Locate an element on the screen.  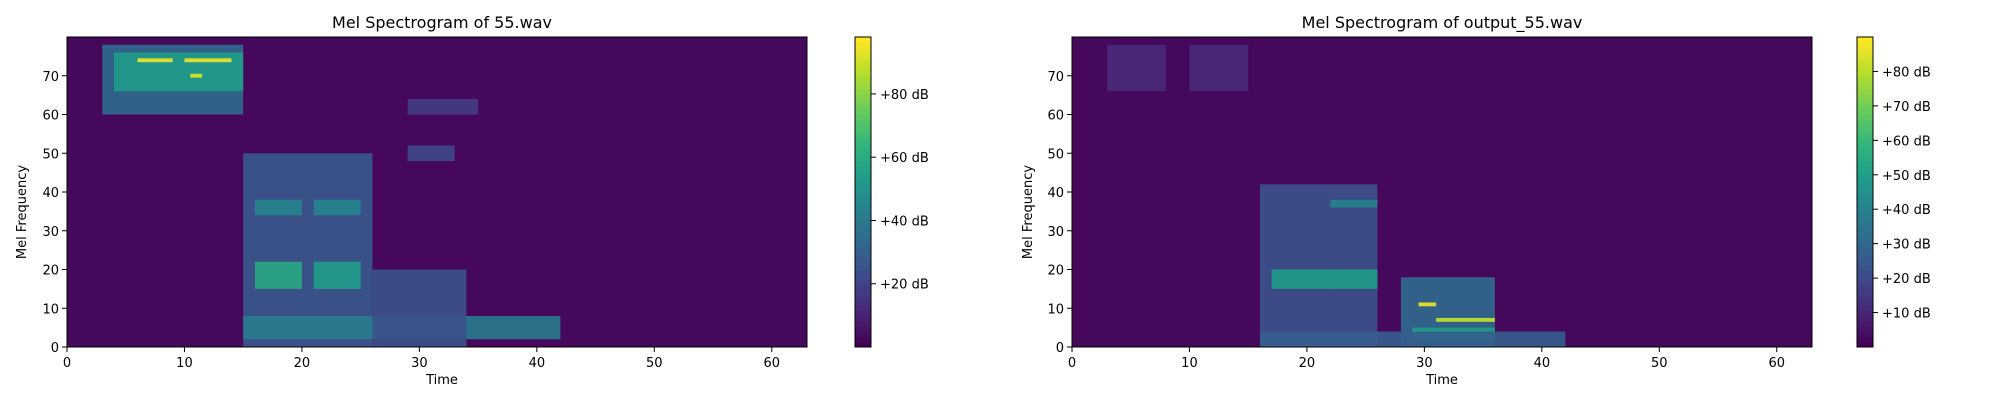
colorbar-tick-label: +40 dB is located at coordinates (1906, 210).